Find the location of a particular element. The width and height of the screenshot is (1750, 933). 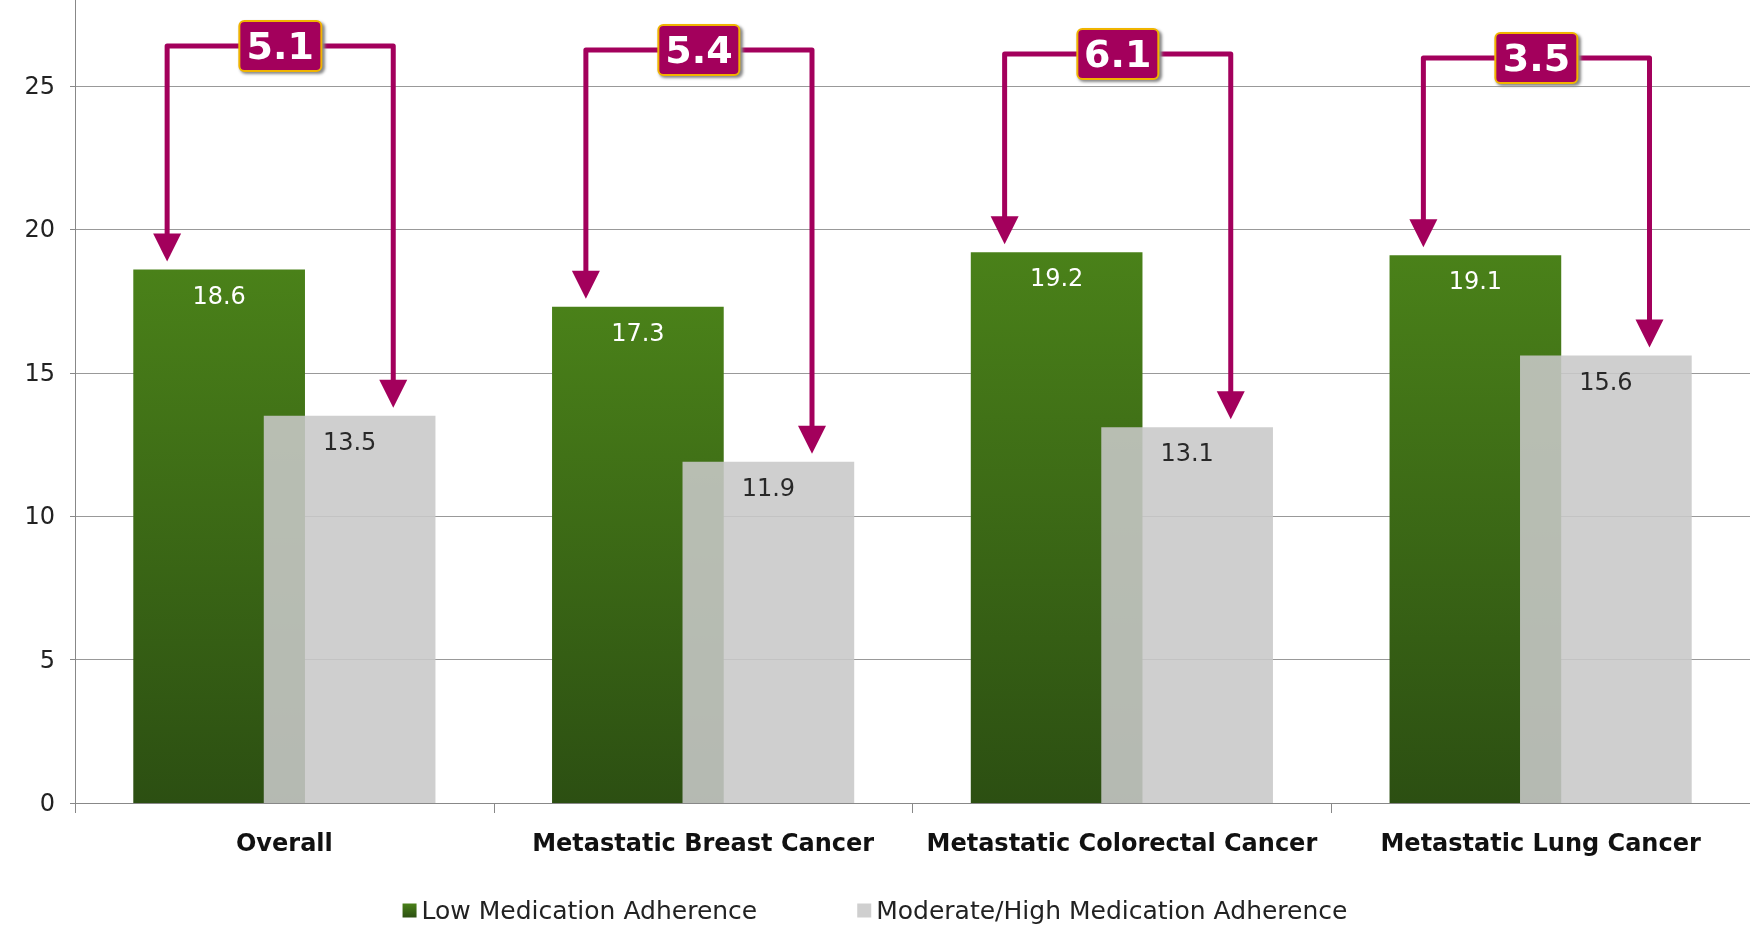

annotation: 3.5 is located at coordinates (1536, 58).